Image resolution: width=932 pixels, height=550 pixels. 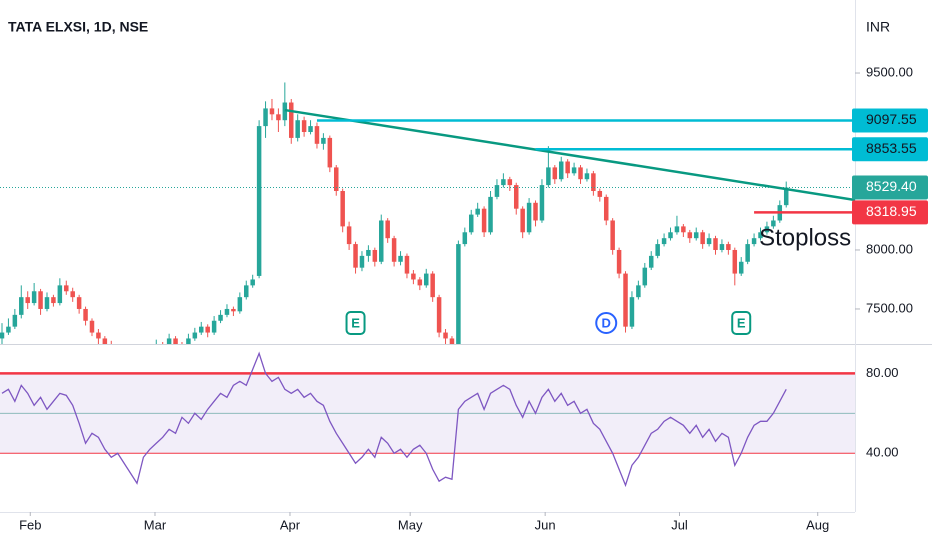 What do you see at coordinates (889, 248) in the screenshot?
I see `y-tick-label: 8000.00` at bounding box center [889, 248].